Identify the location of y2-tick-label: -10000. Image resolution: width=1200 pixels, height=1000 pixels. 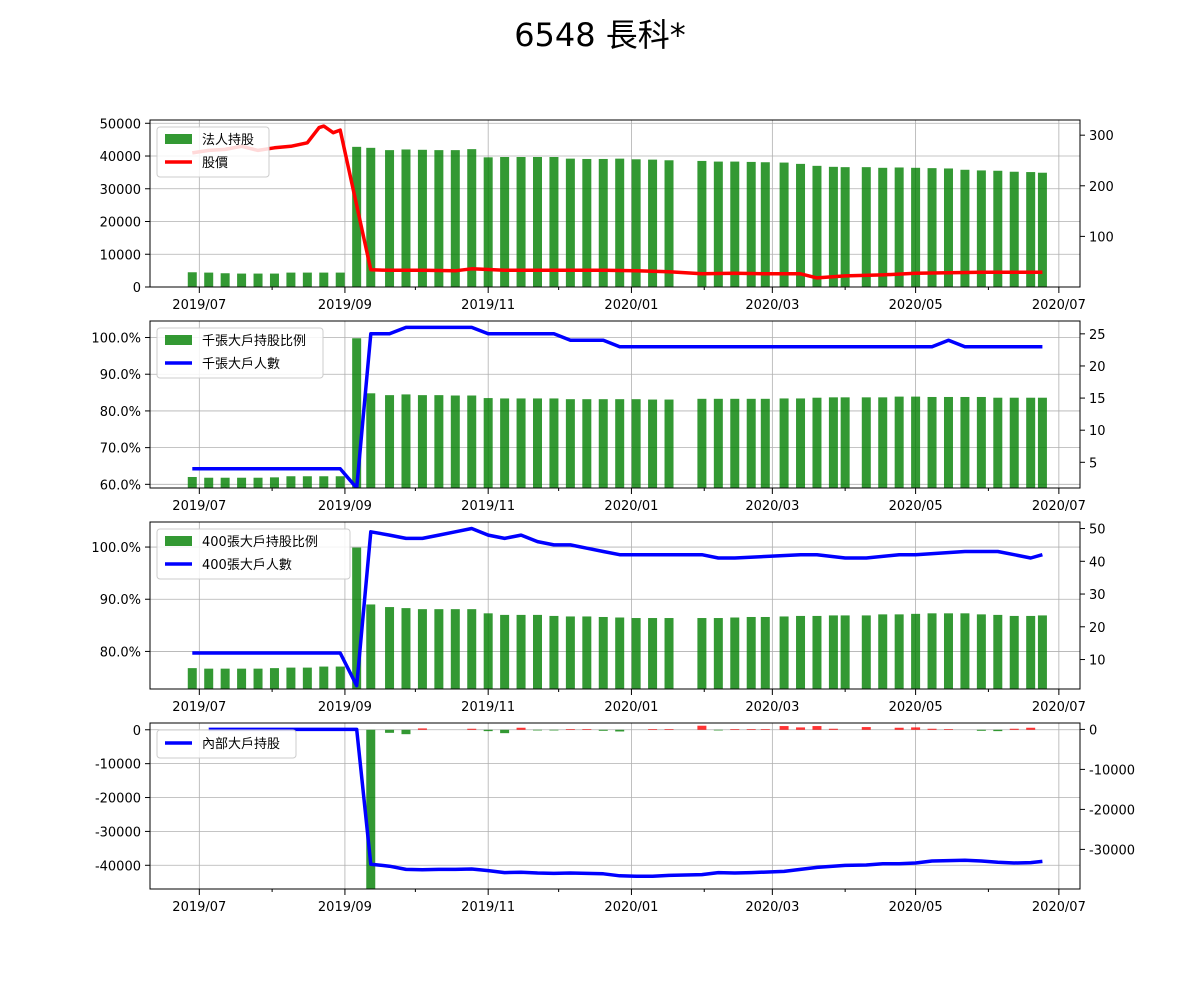
(1112, 770).